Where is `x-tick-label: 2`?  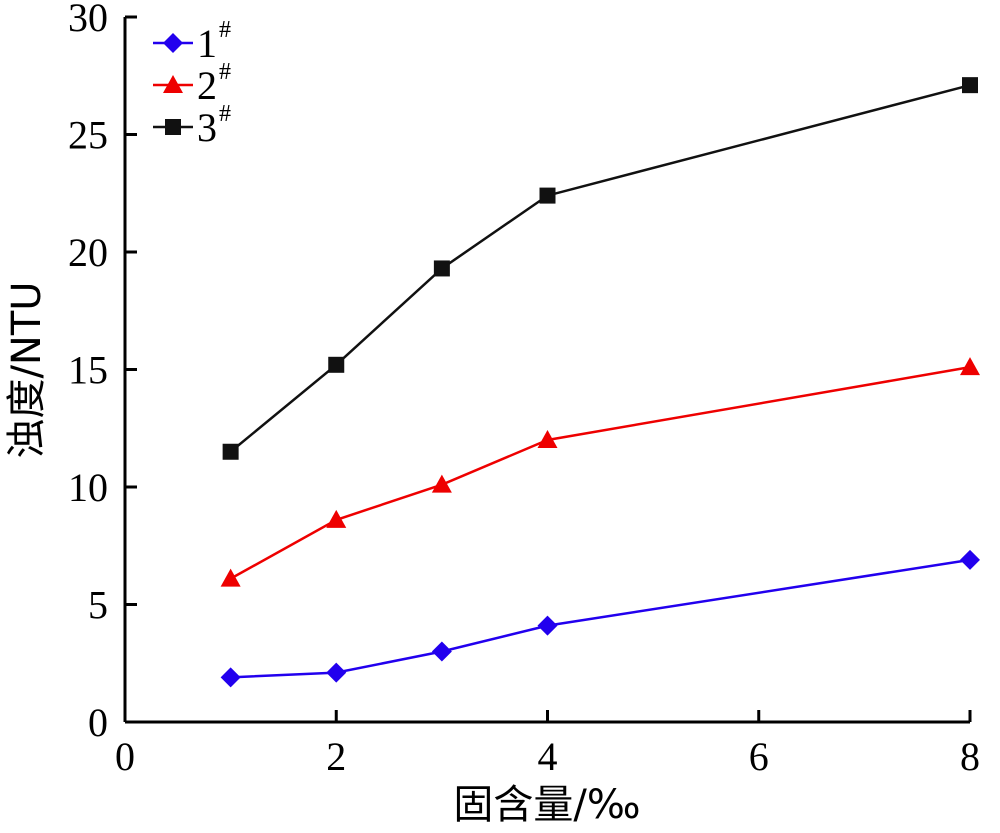
x-tick-label: 2 is located at coordinates (336, 756).